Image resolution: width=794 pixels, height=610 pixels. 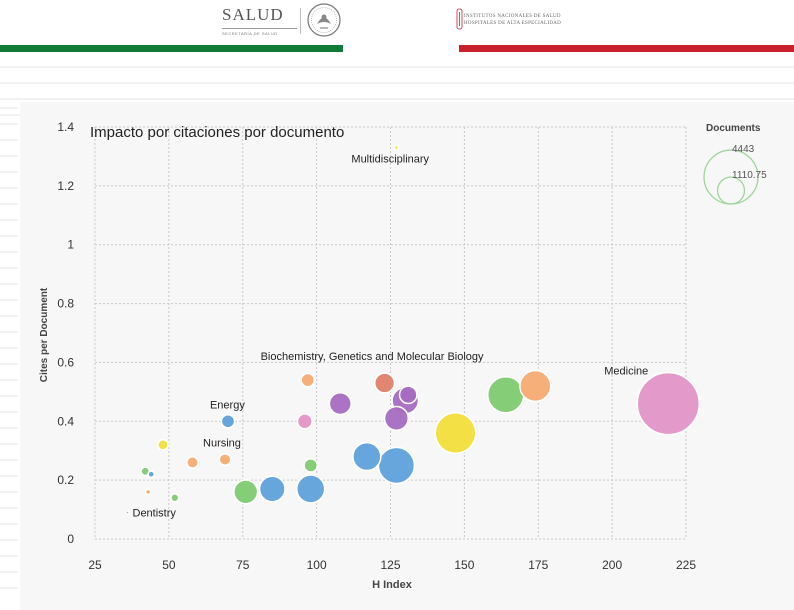 I want to click on x-tick-label: 100, so click(x=317, y=565).